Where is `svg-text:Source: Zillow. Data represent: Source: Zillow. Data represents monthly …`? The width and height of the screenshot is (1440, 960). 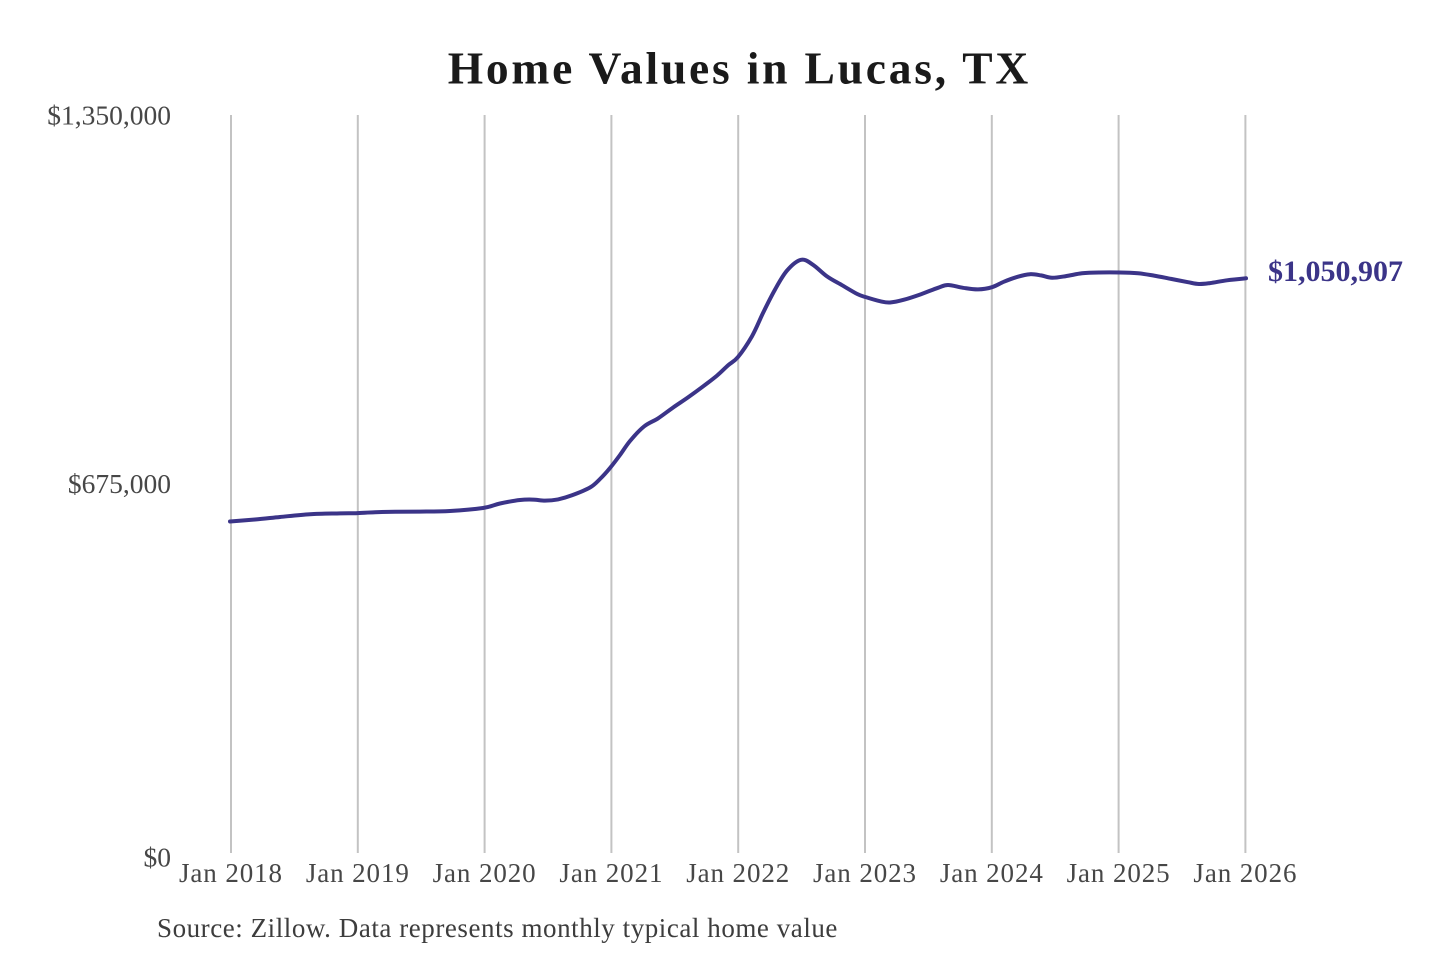
svg-text:Source: Zillow. Data represent: Source: Zillow. Data represents monthly … is located at coordinates (497, 928).